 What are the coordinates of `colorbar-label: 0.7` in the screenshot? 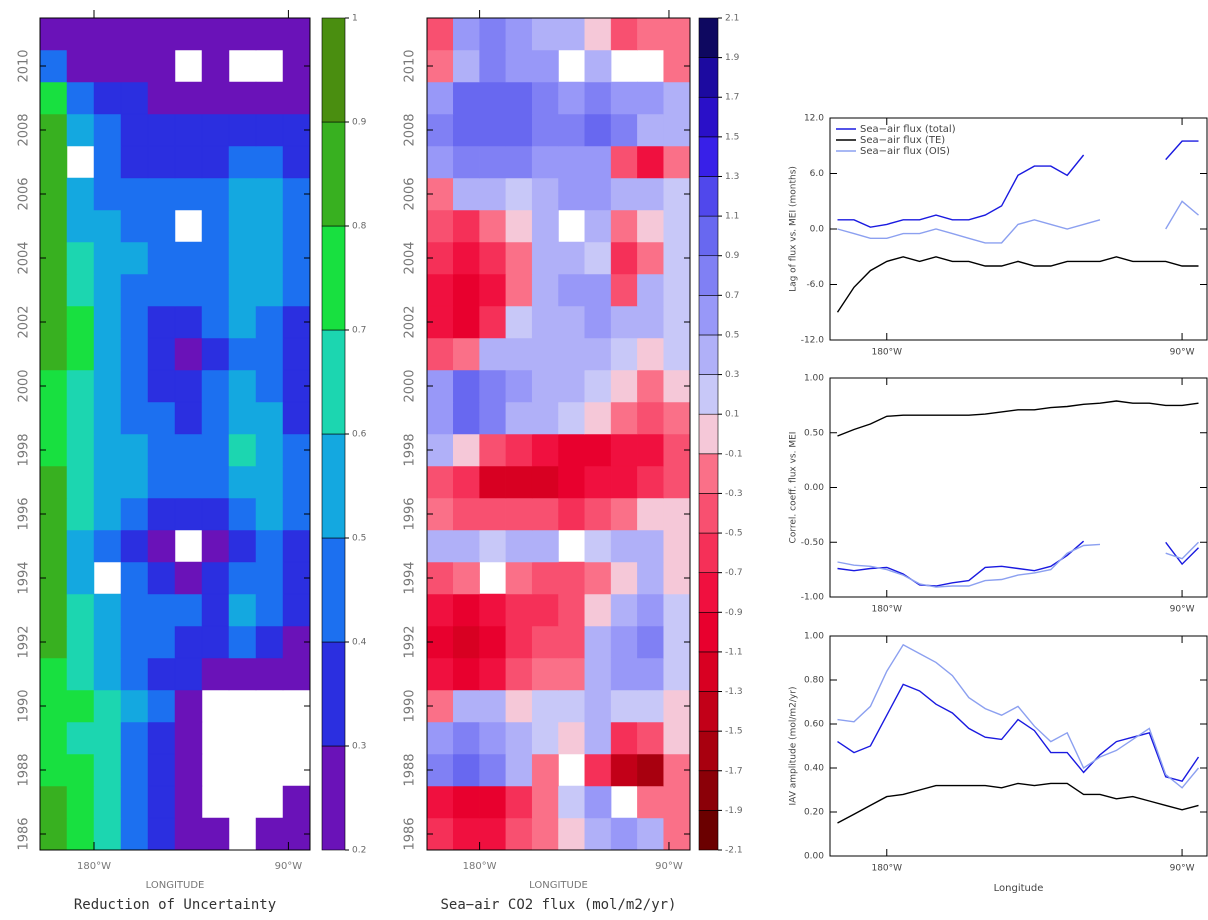 It's located at (359, 331).